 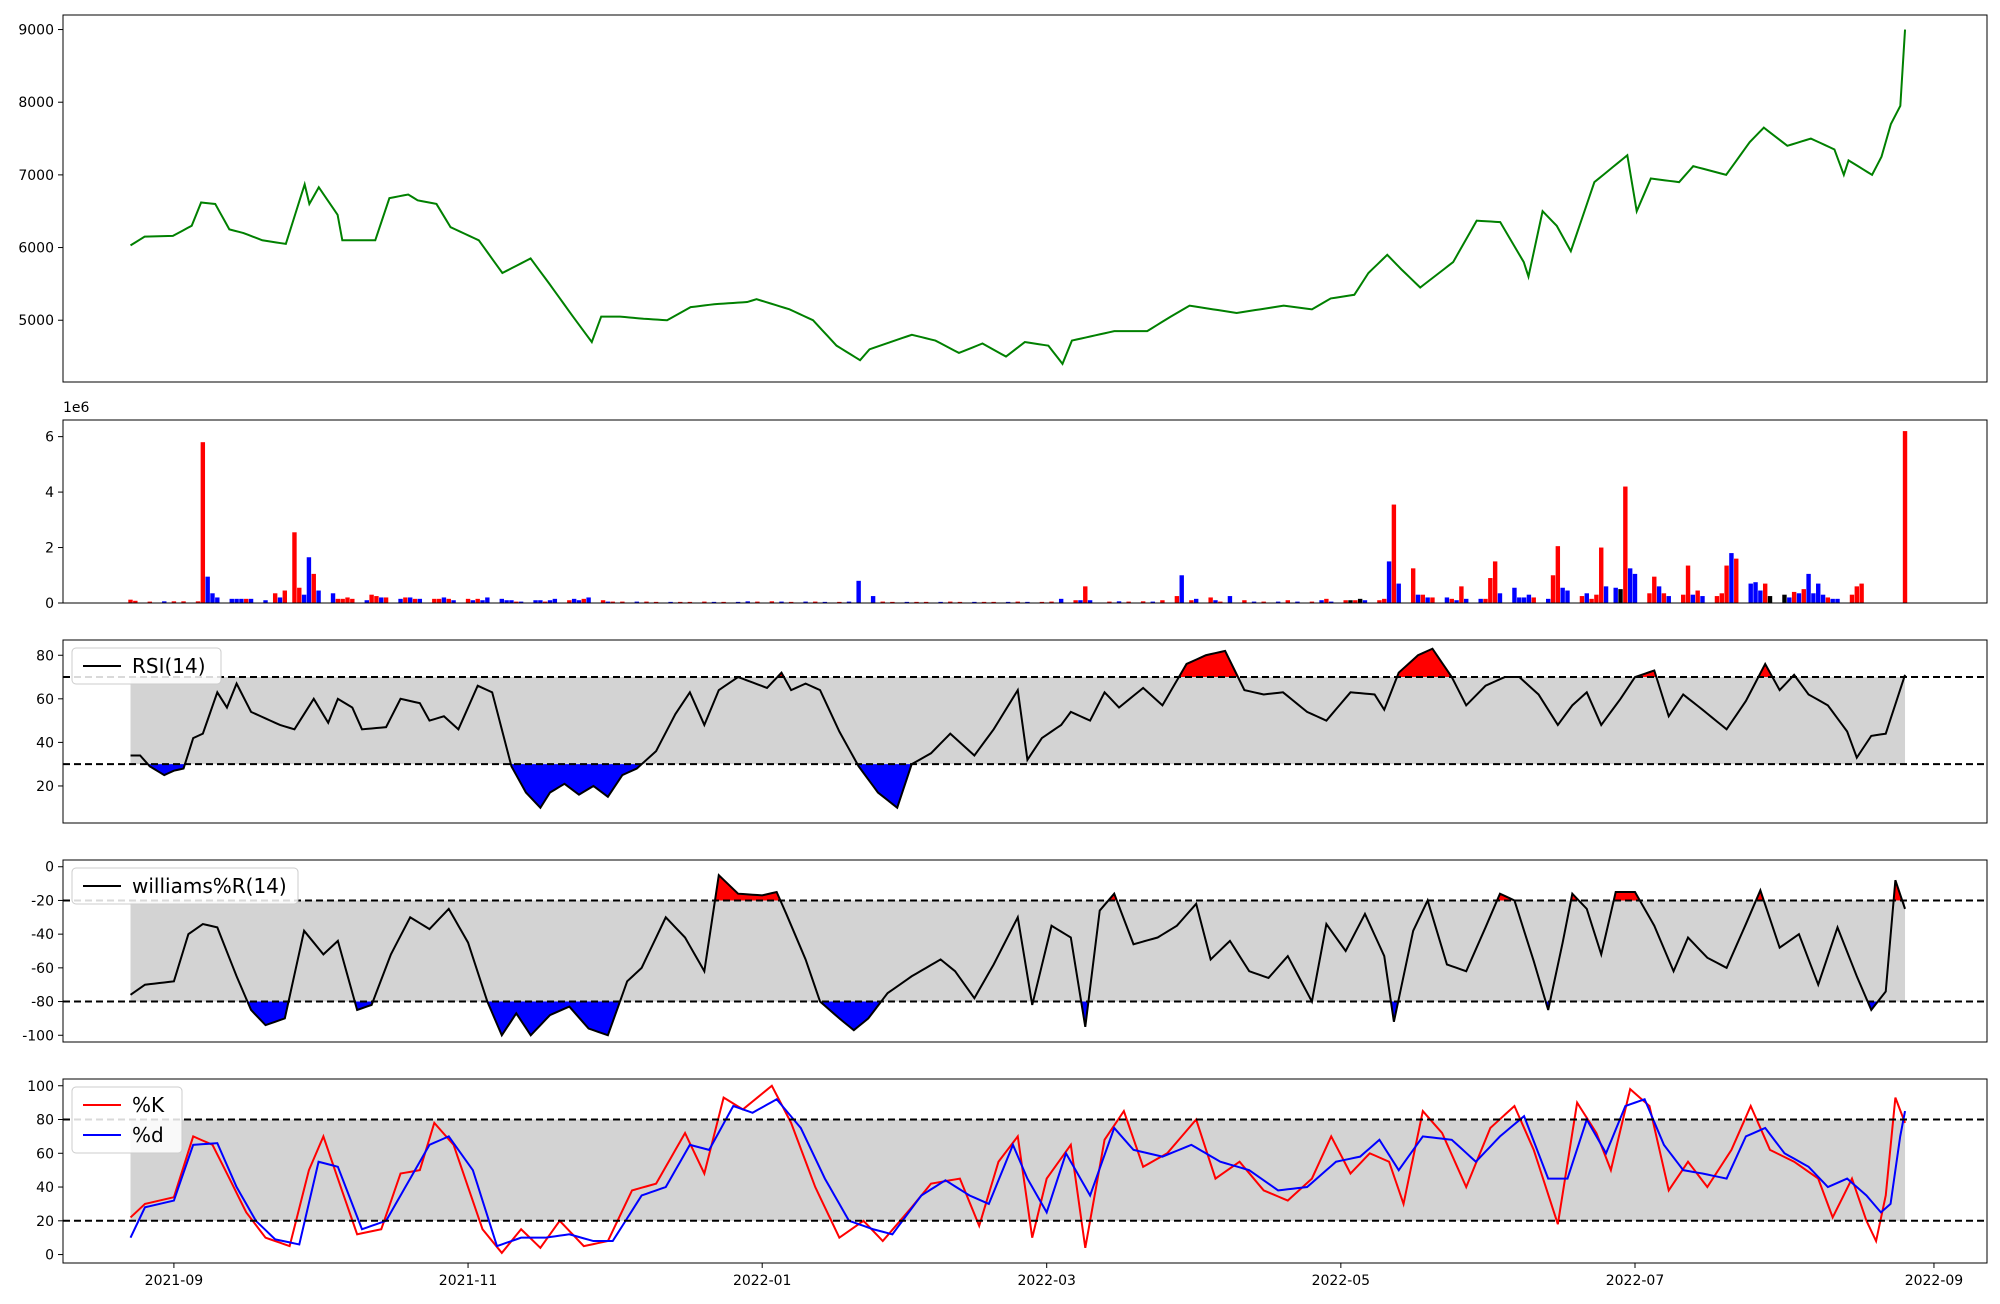 I want to click on x-tick-label: 2022-09, so click(x=1934, y=1281).